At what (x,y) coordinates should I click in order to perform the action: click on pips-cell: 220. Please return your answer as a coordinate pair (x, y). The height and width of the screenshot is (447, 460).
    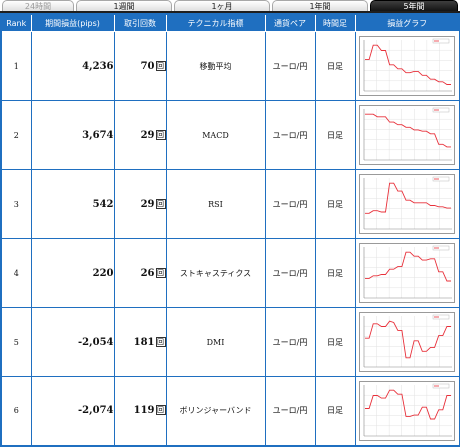
    Looking at the image, I should click on (72, 273).